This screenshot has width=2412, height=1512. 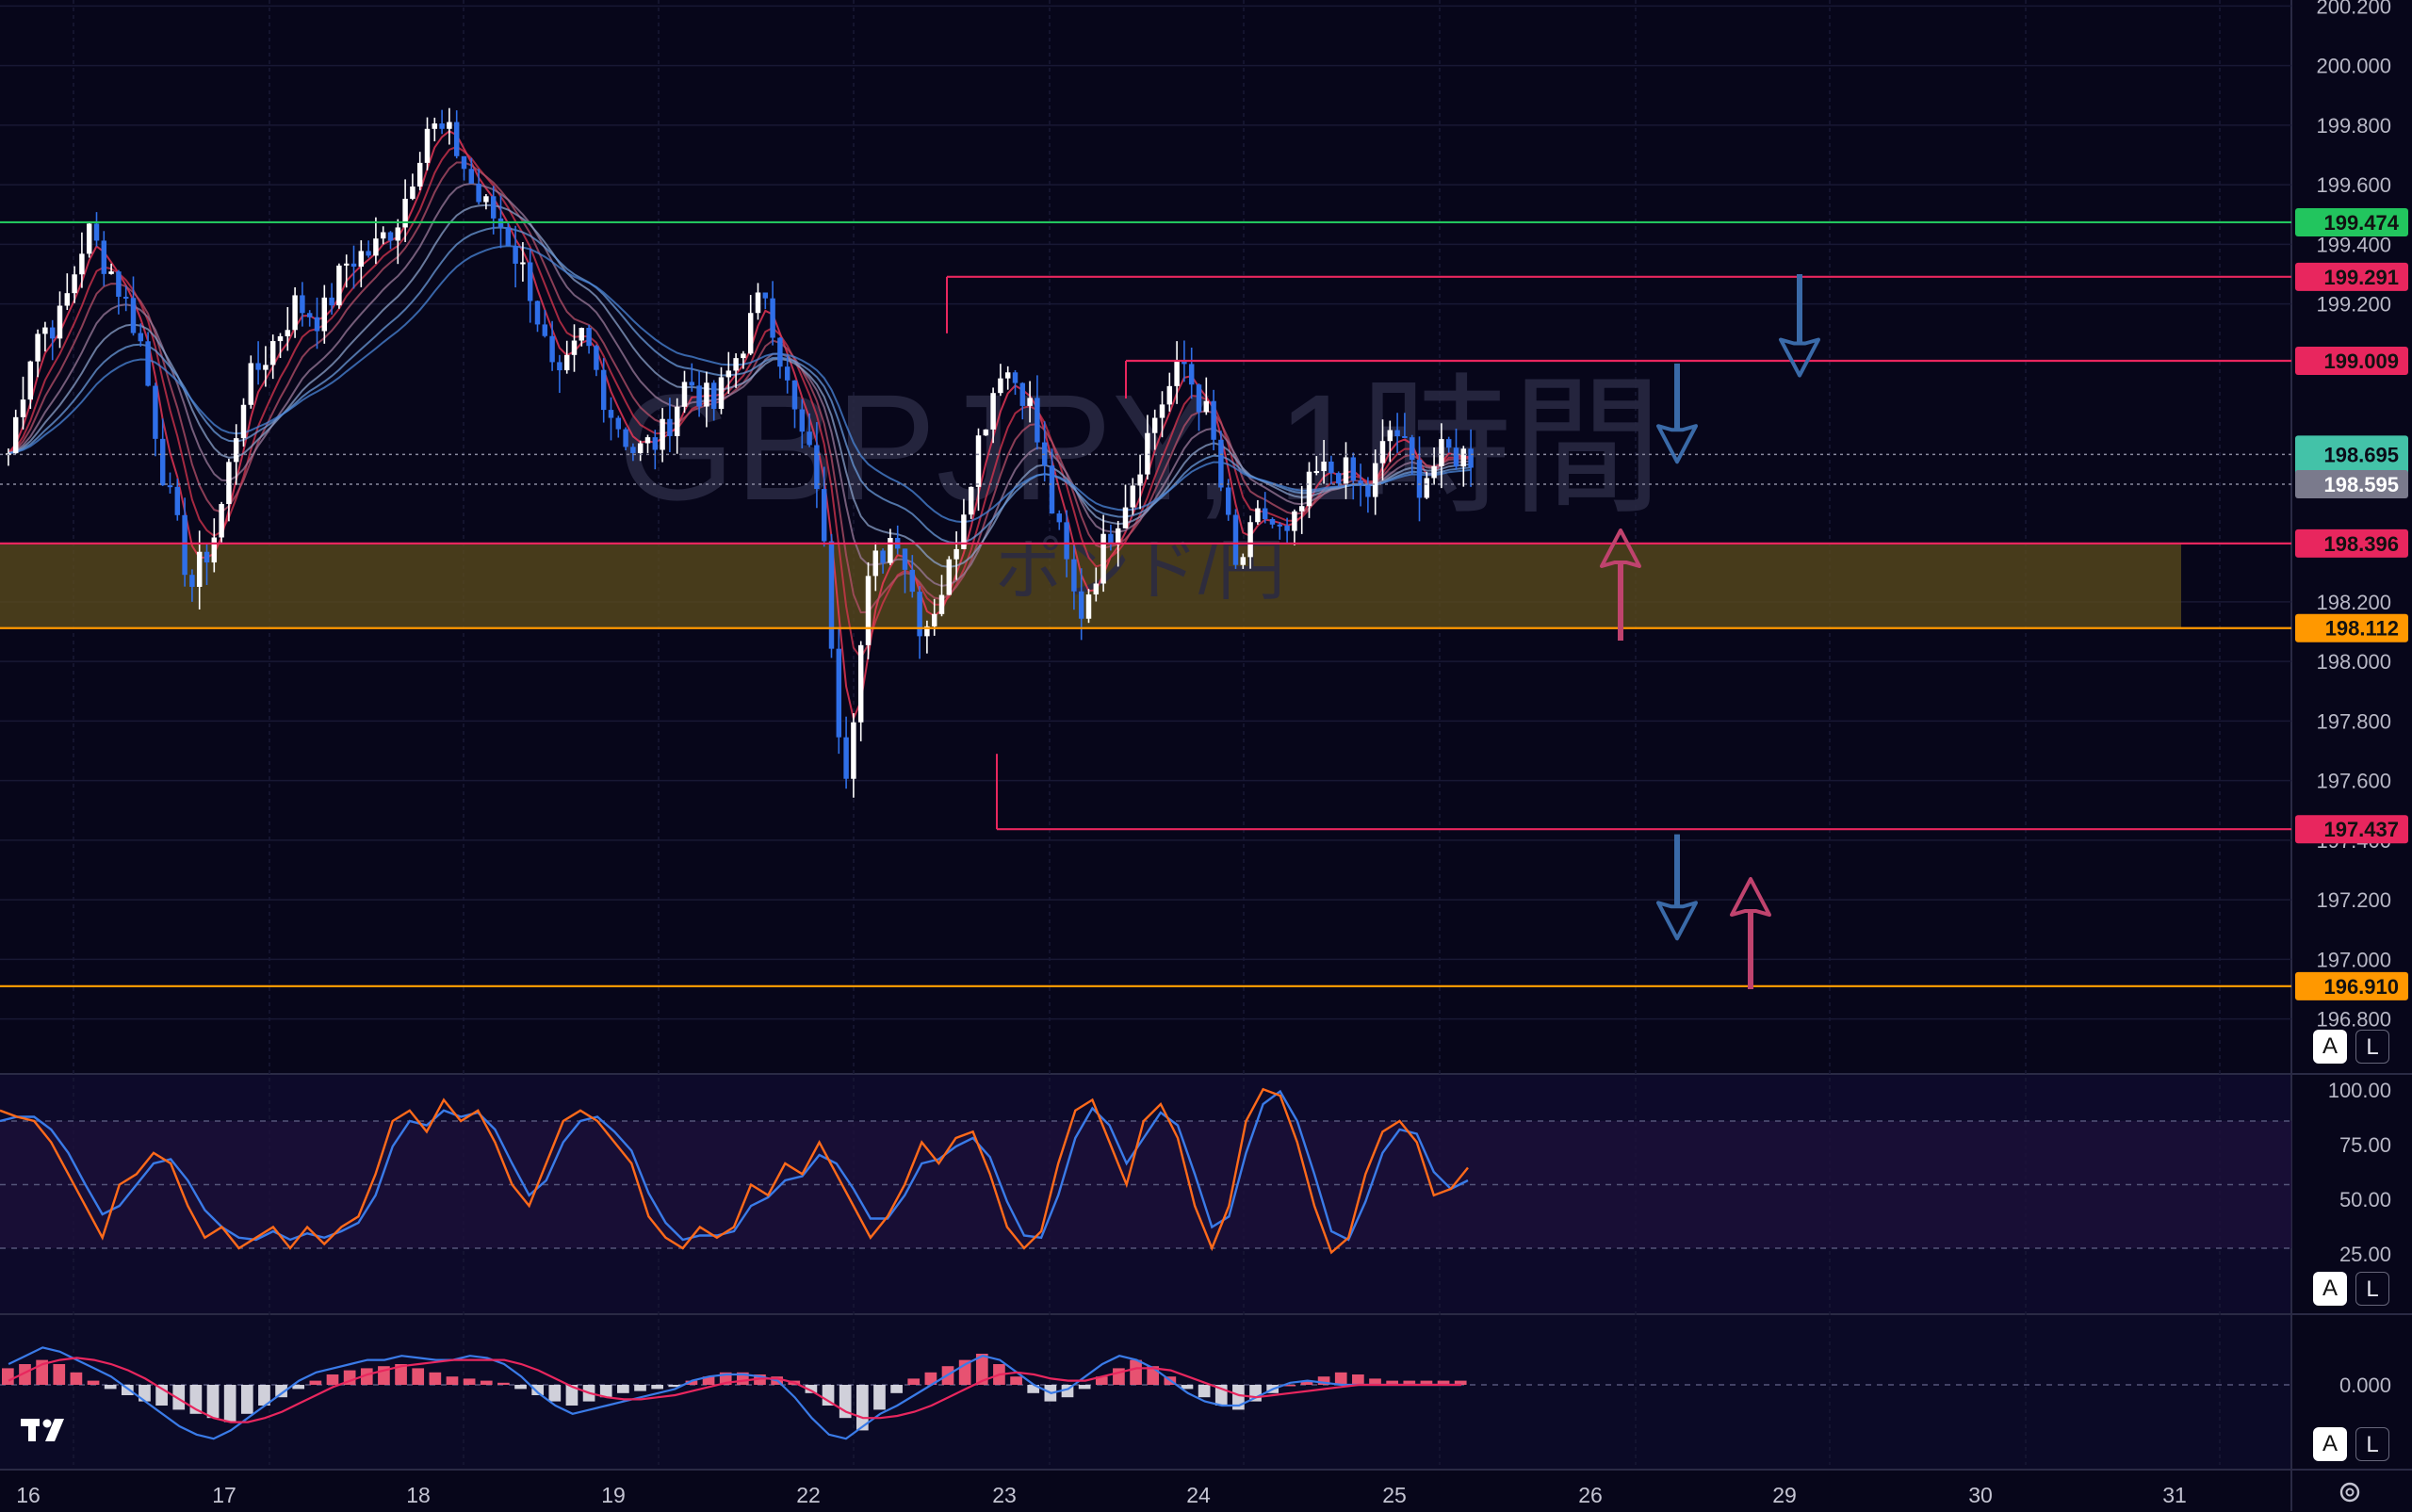 I want to click on price-tick-label: 197.600, so click(x=2353, y=781).